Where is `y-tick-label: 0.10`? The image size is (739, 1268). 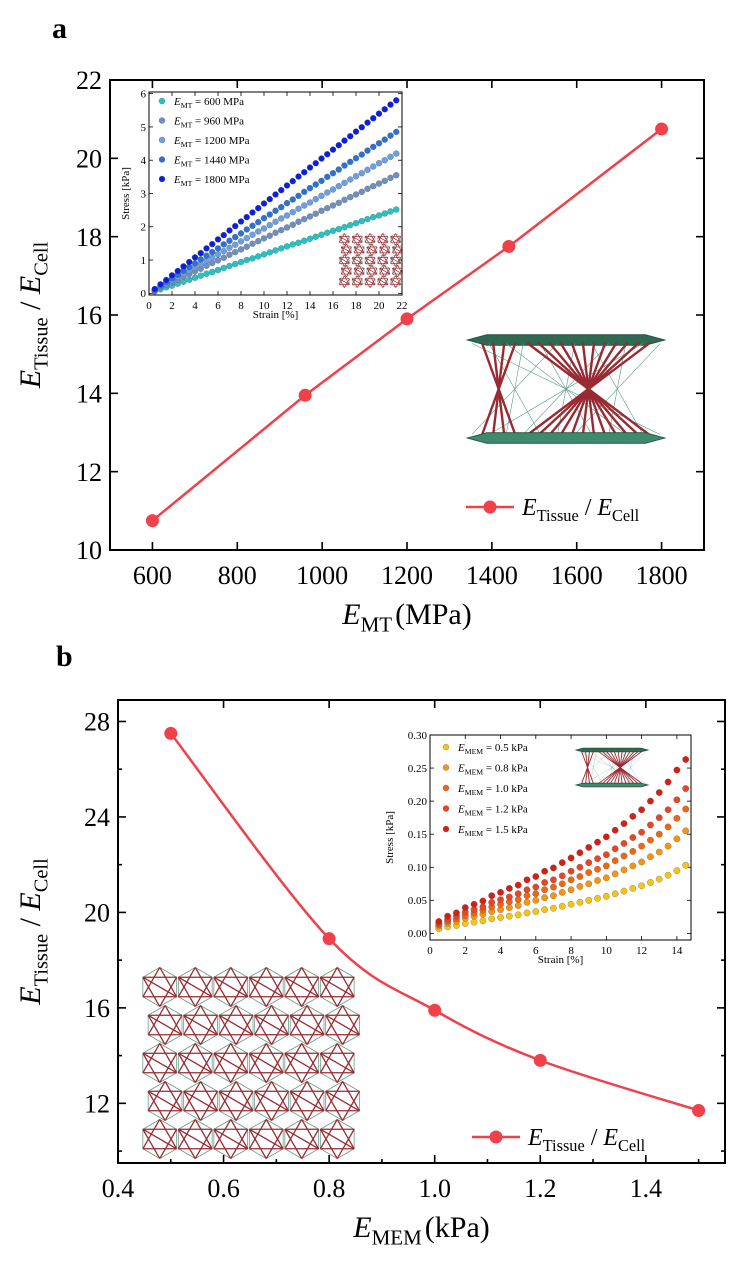 y-tick-label: 0.10 is located at coordinates (418, 868).